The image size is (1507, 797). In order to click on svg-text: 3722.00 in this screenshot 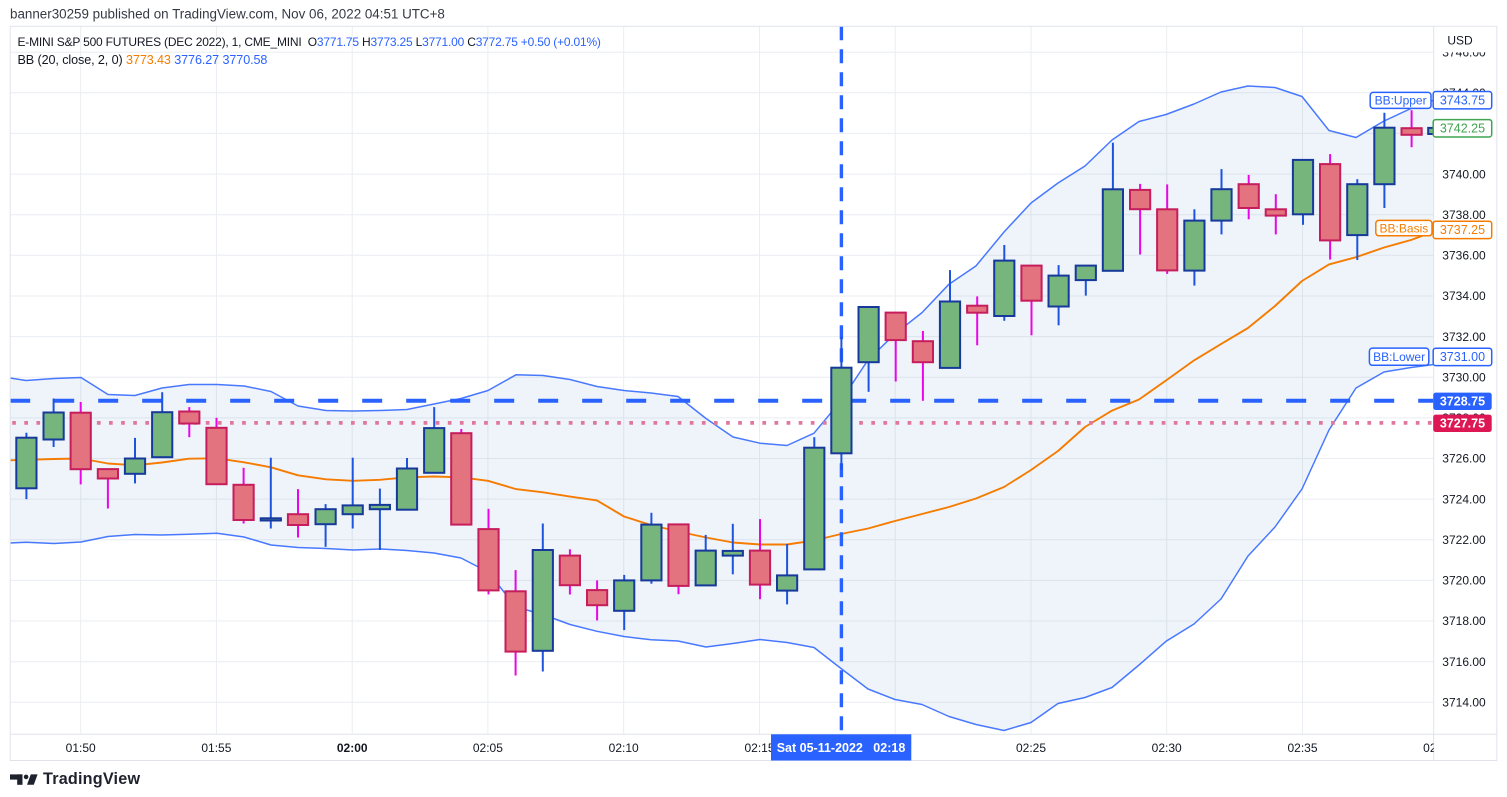, I will do `click(1464, 540)`.